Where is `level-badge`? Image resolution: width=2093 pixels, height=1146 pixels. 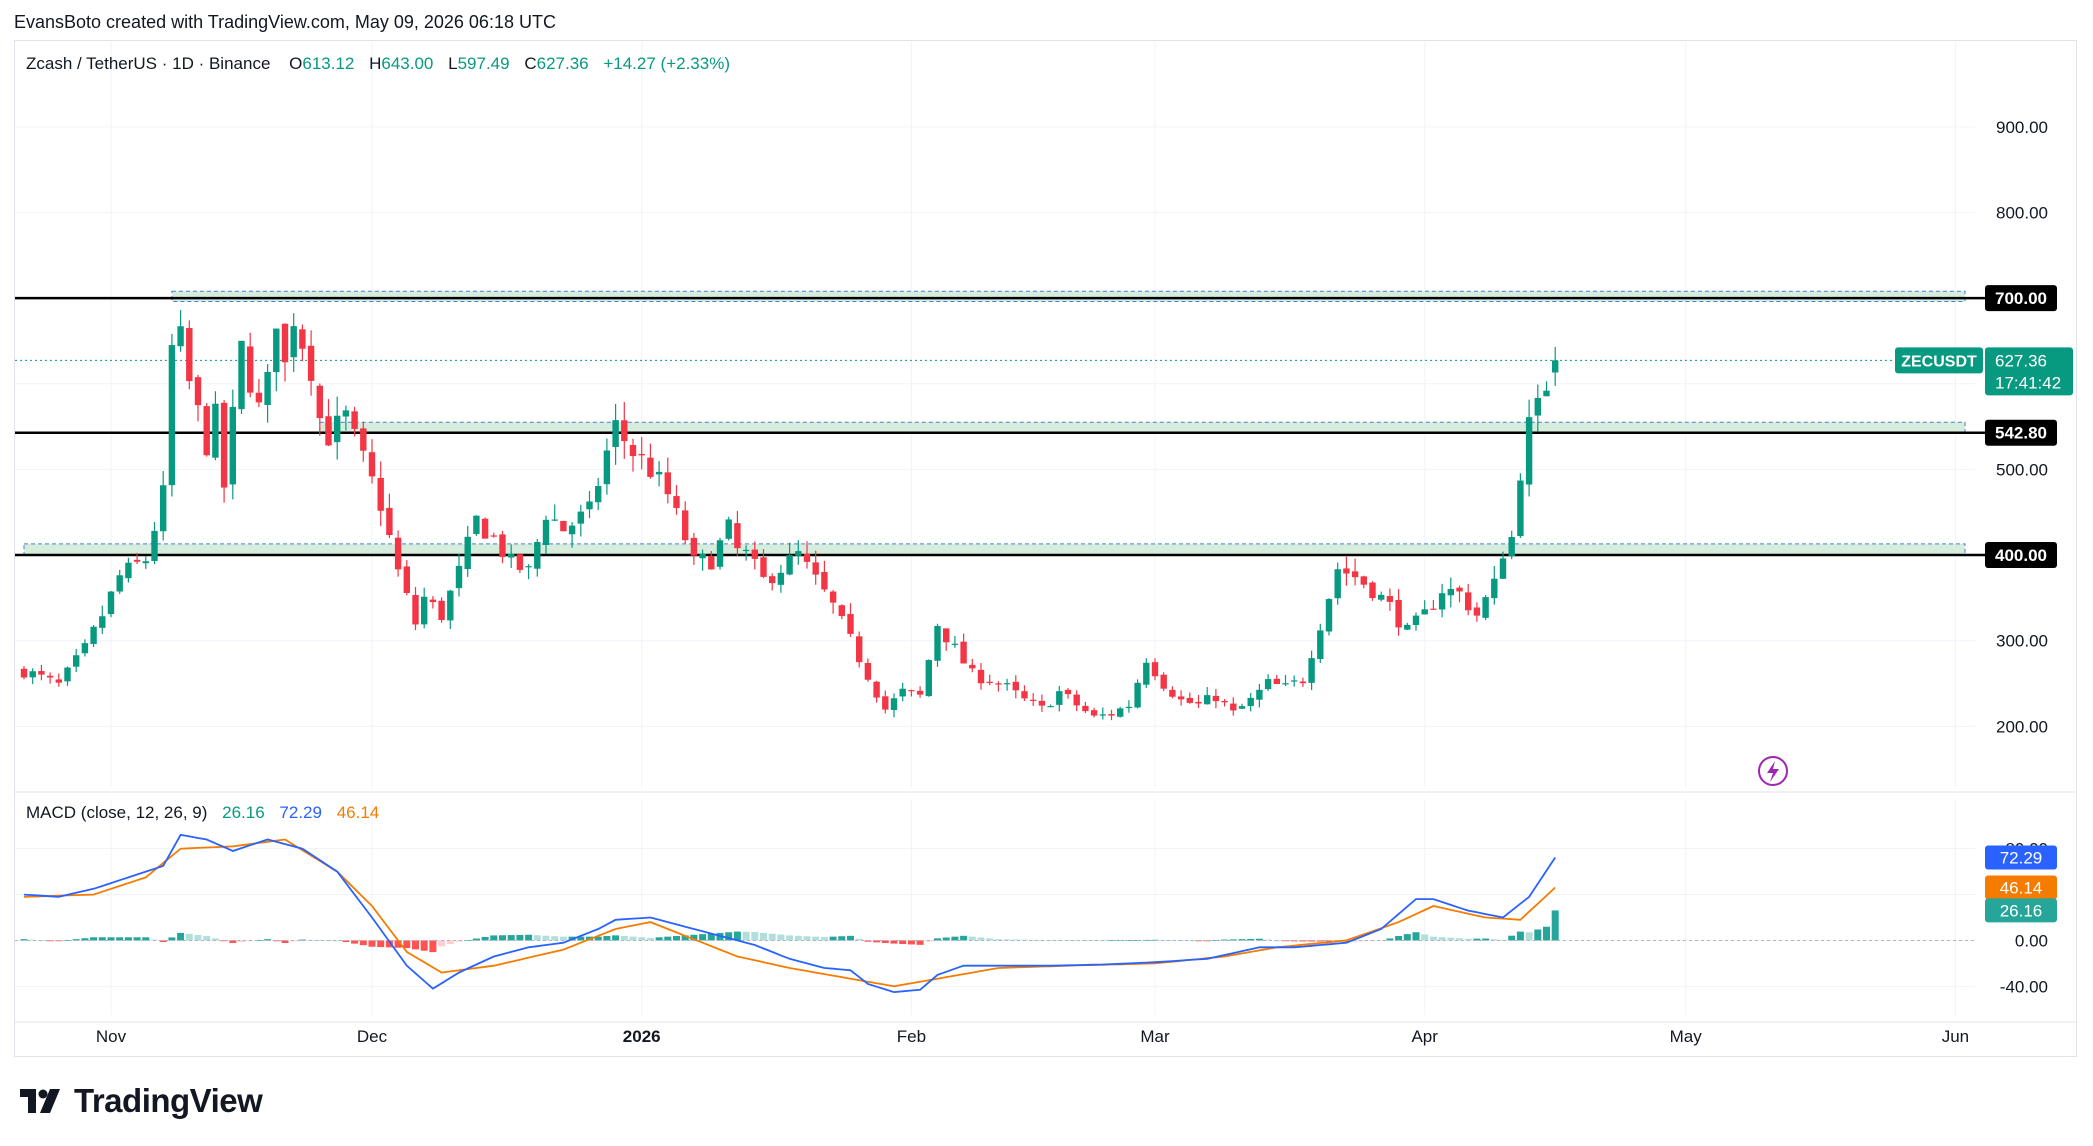
level-badge is located at coordinates (2021, 432).